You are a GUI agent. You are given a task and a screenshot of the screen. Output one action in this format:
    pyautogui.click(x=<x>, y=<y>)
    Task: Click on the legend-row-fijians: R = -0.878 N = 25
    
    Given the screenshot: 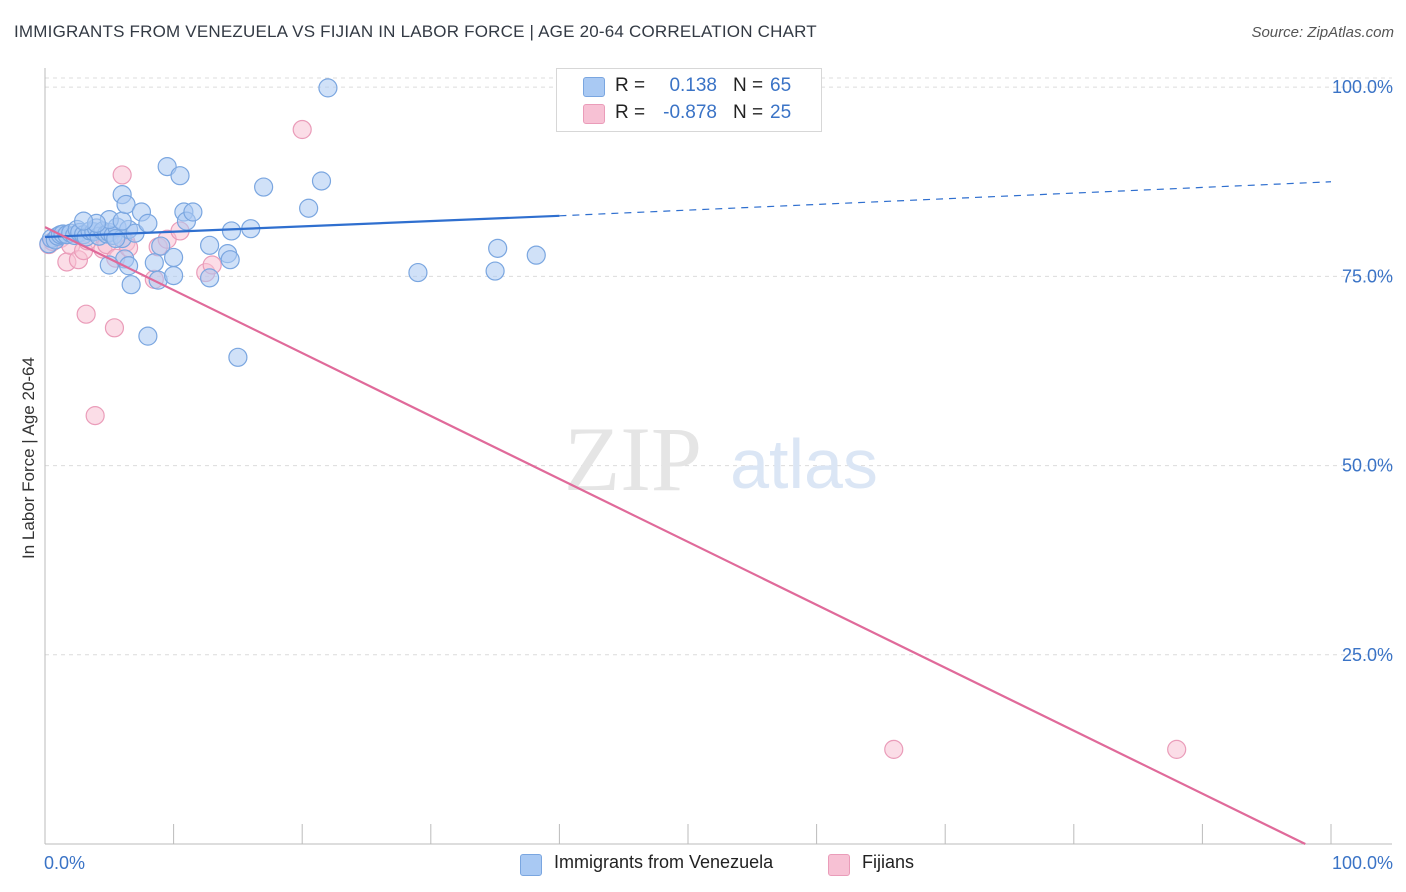 What is the action you would take?
    pyautogui.click(x=689, y=114)
    